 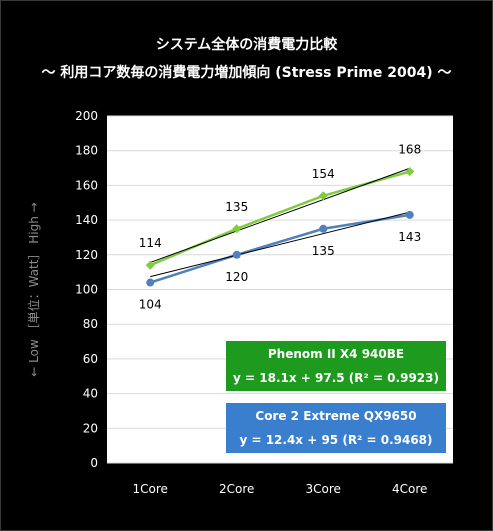 What do you see at coordinates (90, 428) in the screenshot?
I see `y-tick-label: 20` at bounding box center [90, 428].